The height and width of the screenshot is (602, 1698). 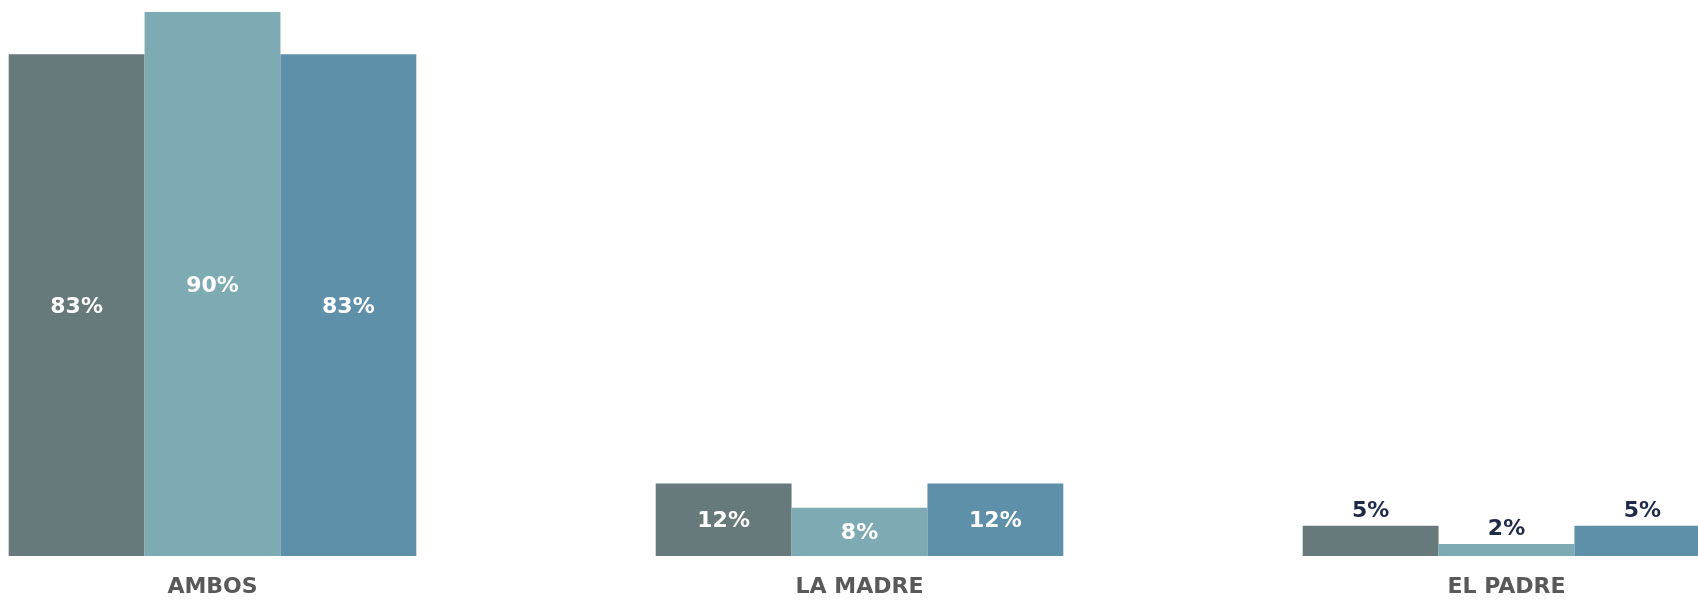 I want to click on data-label: 90%, so click(x=212, y=284).